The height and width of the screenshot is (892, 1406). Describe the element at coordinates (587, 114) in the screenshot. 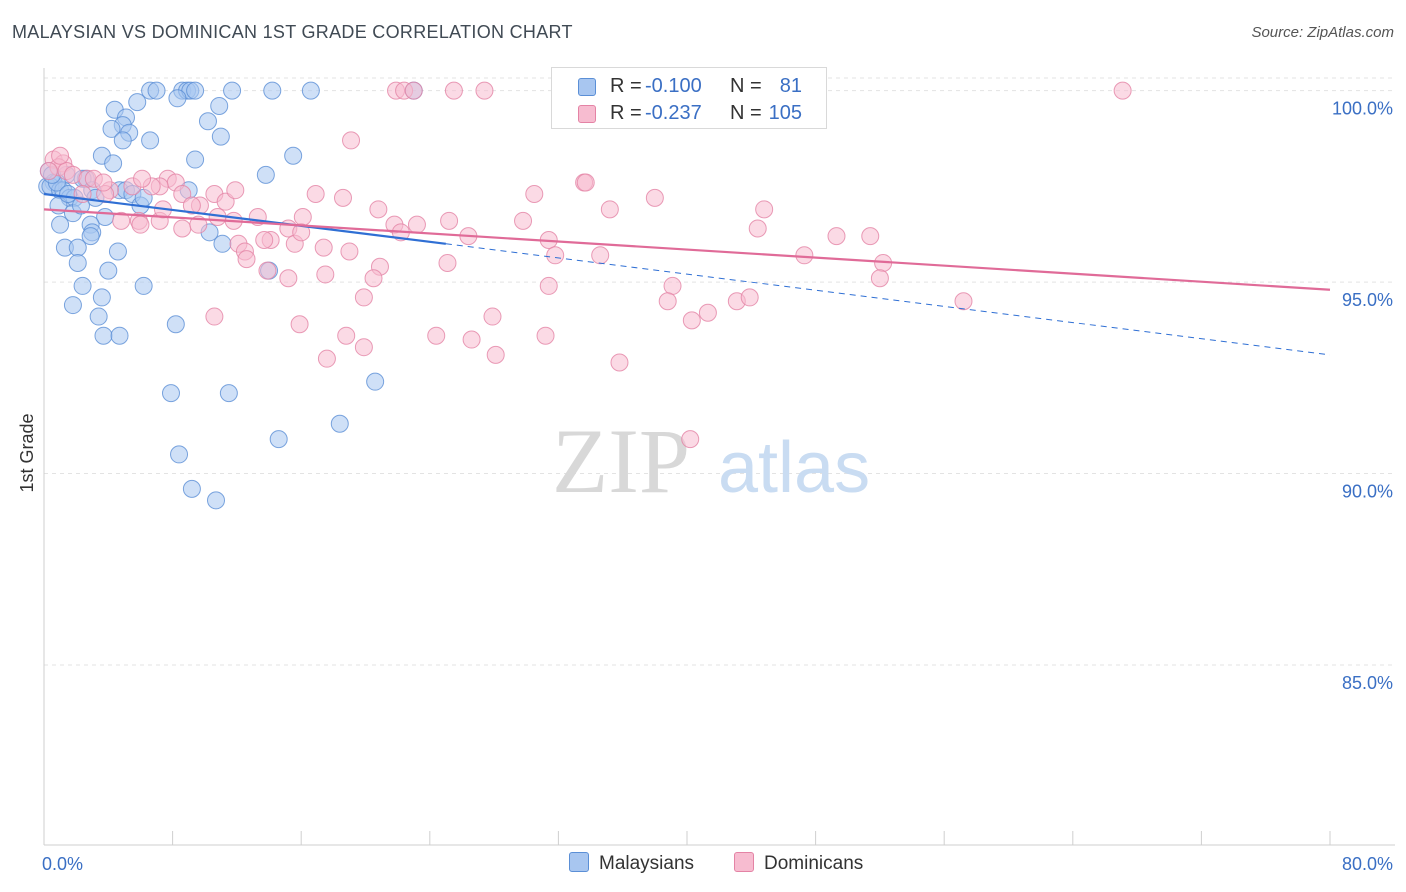

I see `dominicans-swatch` at that location.